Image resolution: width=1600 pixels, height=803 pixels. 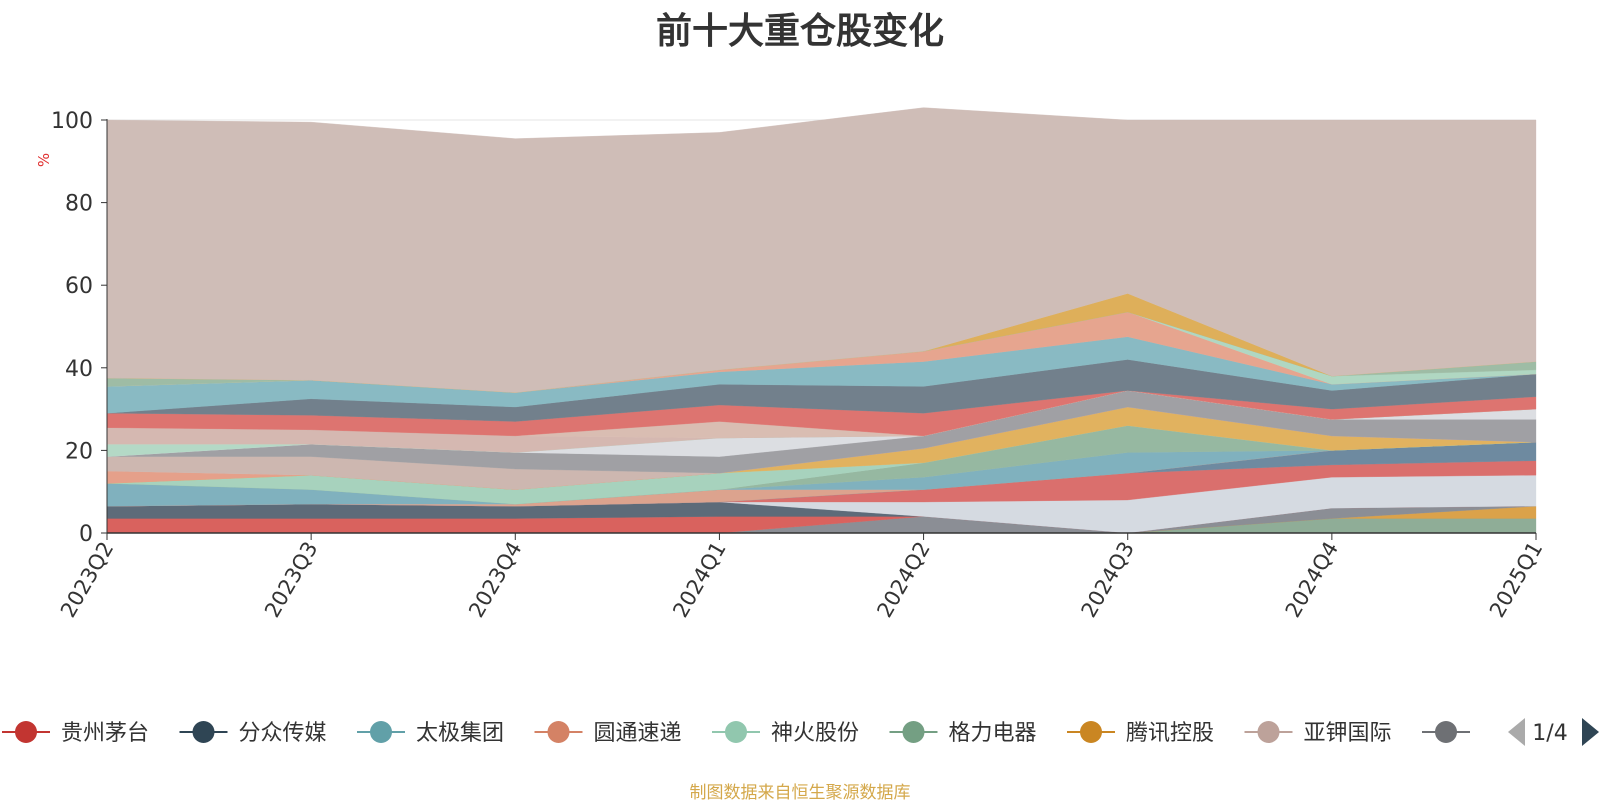 I want to click on x-tick-label: 2023Q3, so click(x=291, y=580).